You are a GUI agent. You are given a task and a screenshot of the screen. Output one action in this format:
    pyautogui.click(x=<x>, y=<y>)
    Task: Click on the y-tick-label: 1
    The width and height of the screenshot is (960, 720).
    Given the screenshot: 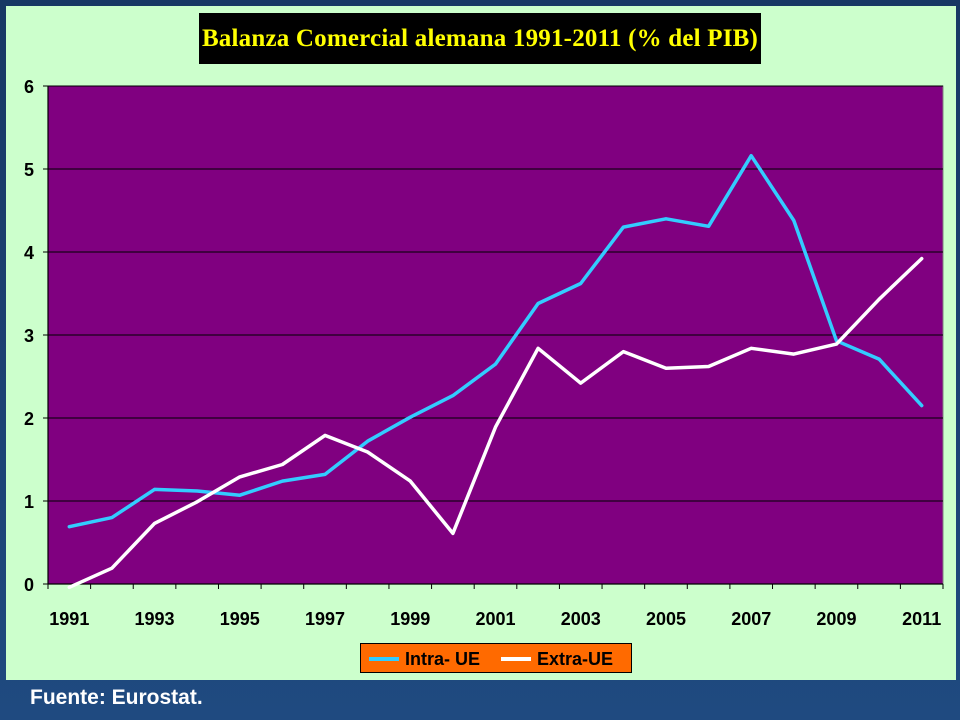 What is the action you would take?
    pyautogui.click(x=29, y=502)
    